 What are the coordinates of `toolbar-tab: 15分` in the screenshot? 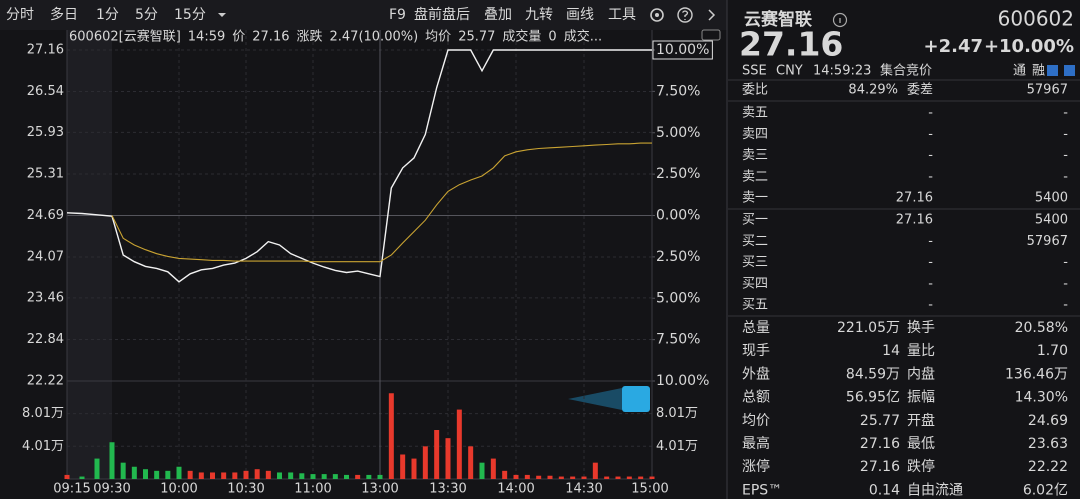 It's located at (190, 15).